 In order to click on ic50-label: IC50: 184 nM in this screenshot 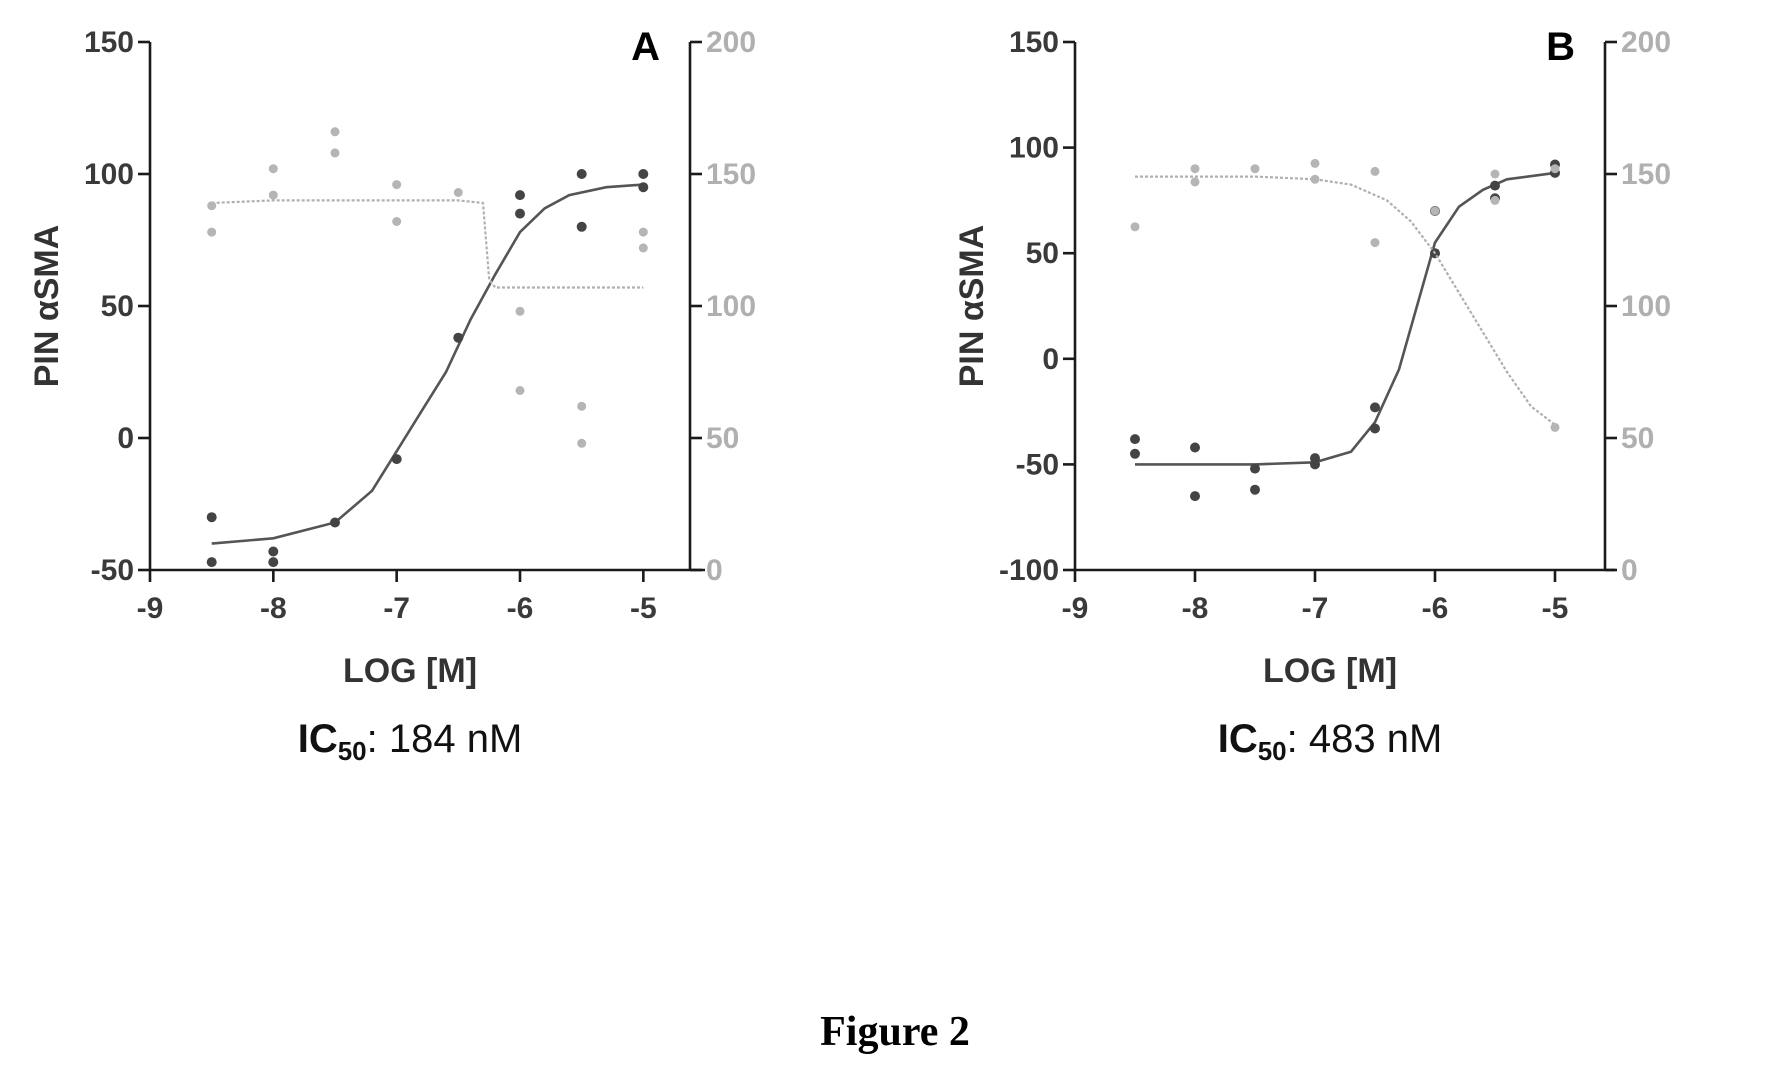, I will do `click(410, 741)`.